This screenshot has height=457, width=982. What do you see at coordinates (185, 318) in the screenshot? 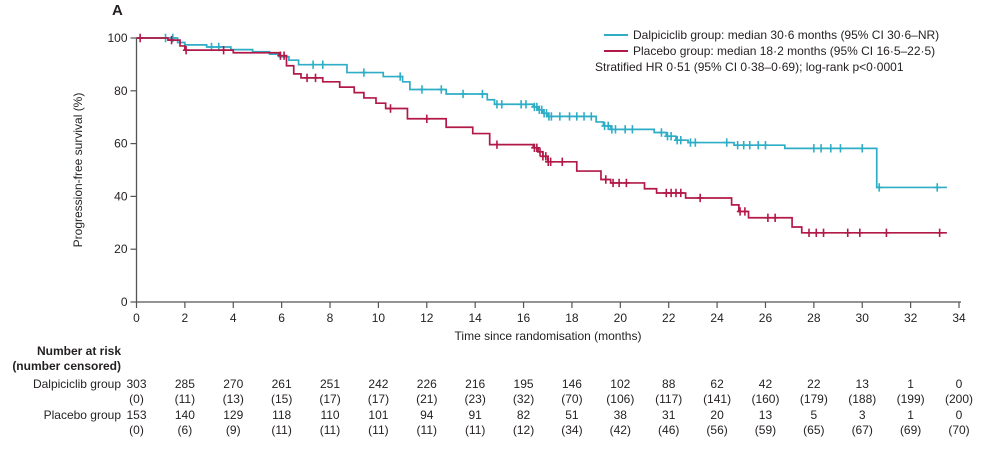
I see `x-tick-label: 2` at bounding box center [185, 318].